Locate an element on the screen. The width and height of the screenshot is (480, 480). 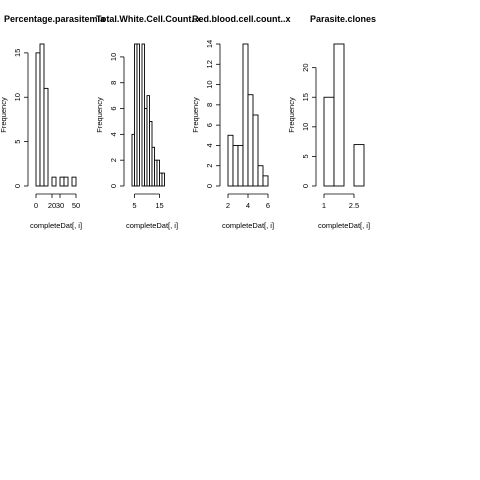
x-tick-label: 30 is located at coordinates (60, 205).